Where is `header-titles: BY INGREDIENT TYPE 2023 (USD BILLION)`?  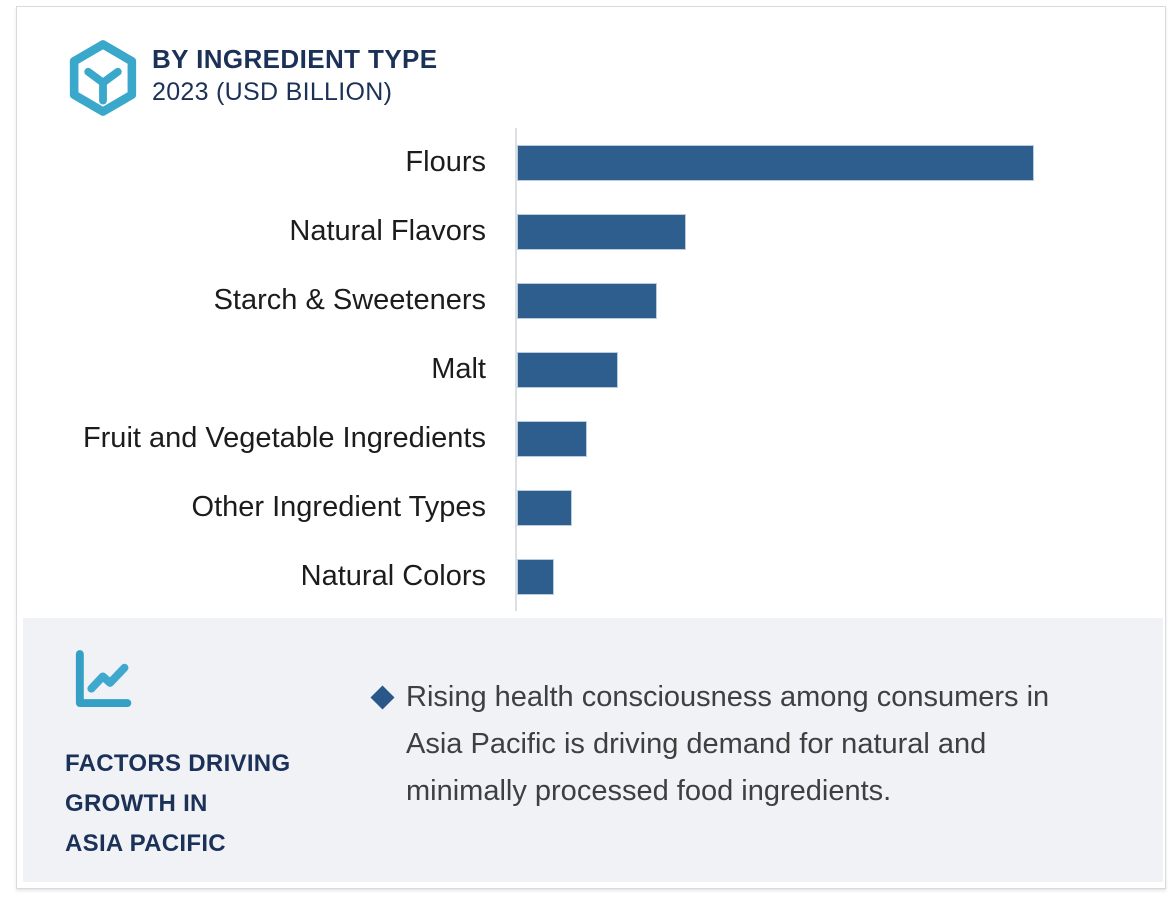
header-titles: BY INGREDIENT TYPE 2023 (USD BILLION) is located at coordinates (295, 72).